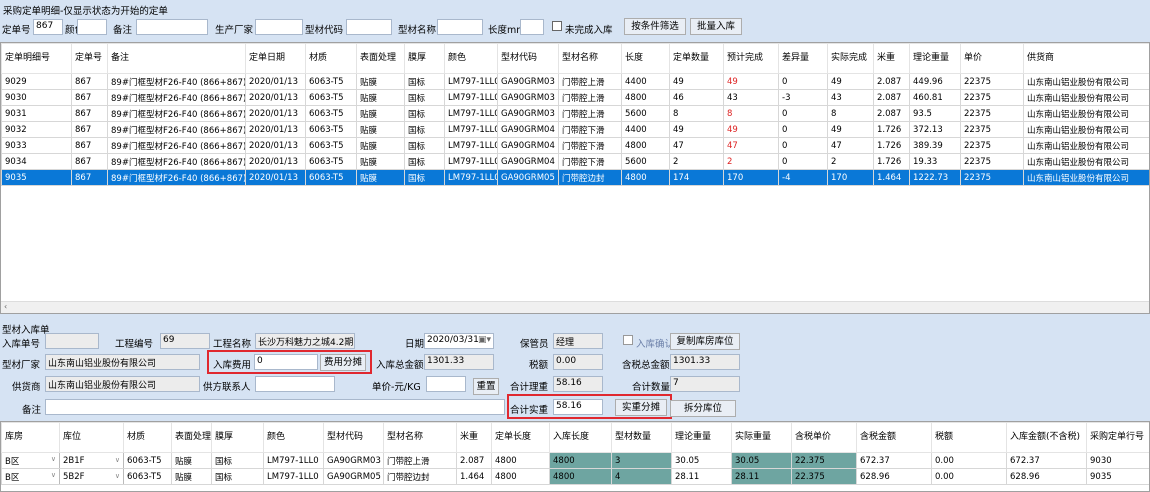  Describe the element at coordinates (696, 161) in the screenshot. I see `table-cell: 2` at that location.